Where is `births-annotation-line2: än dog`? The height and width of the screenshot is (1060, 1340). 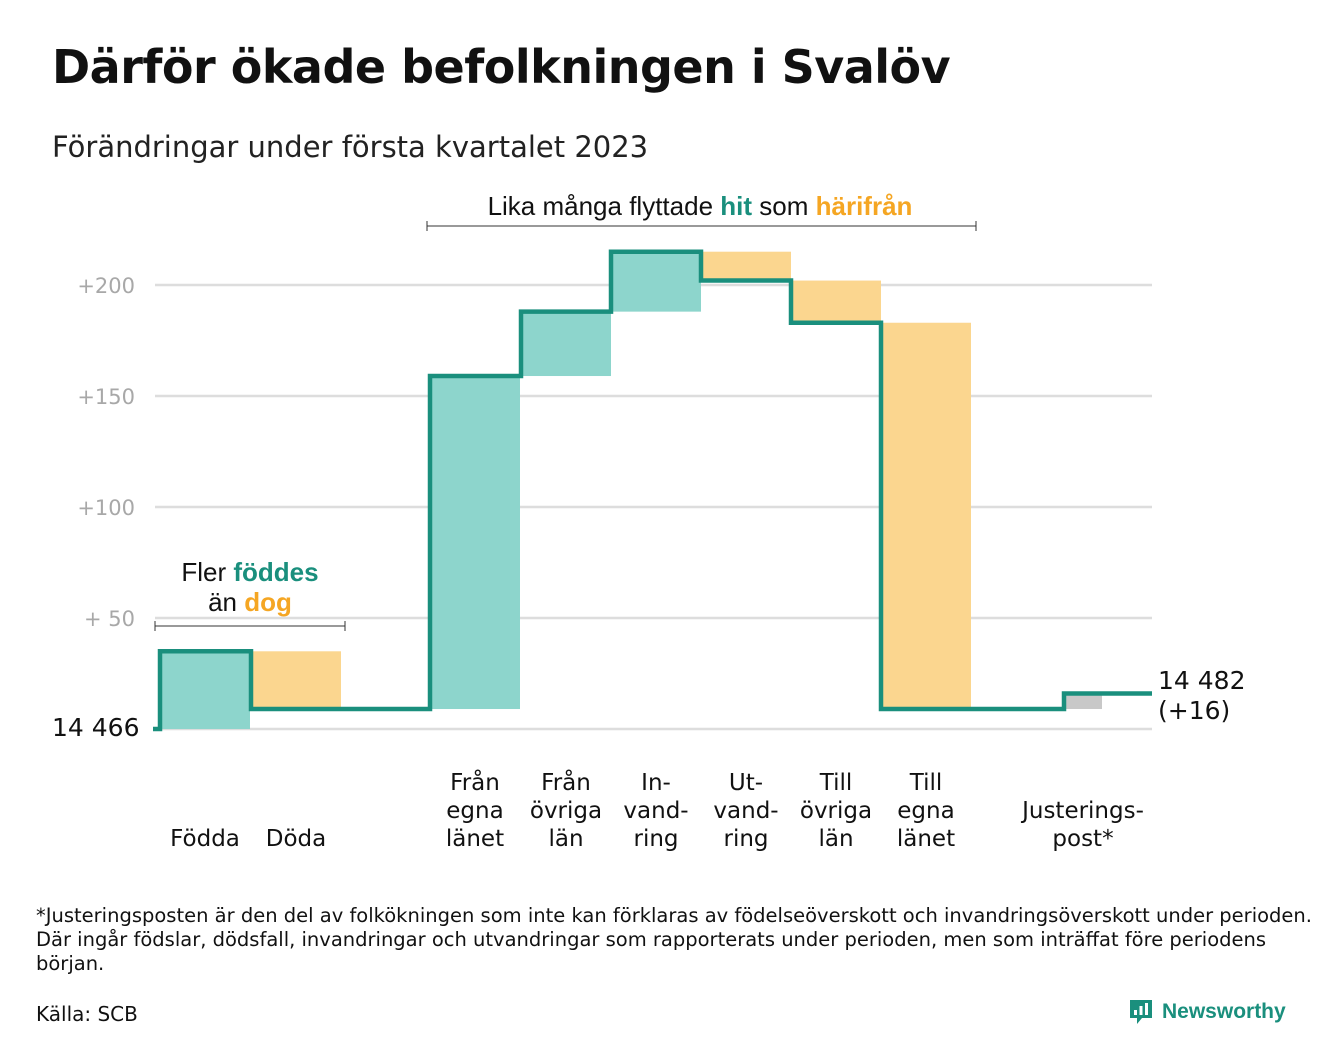 births-annotation-line2: än dog is located at coordinates (250, 602).